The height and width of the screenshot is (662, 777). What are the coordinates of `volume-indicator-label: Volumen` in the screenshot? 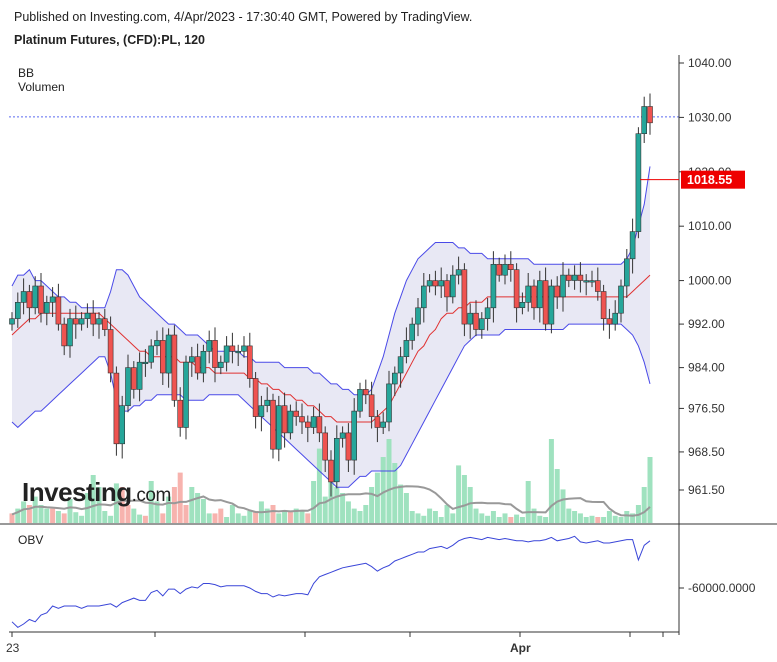 It's located at (41, 87).